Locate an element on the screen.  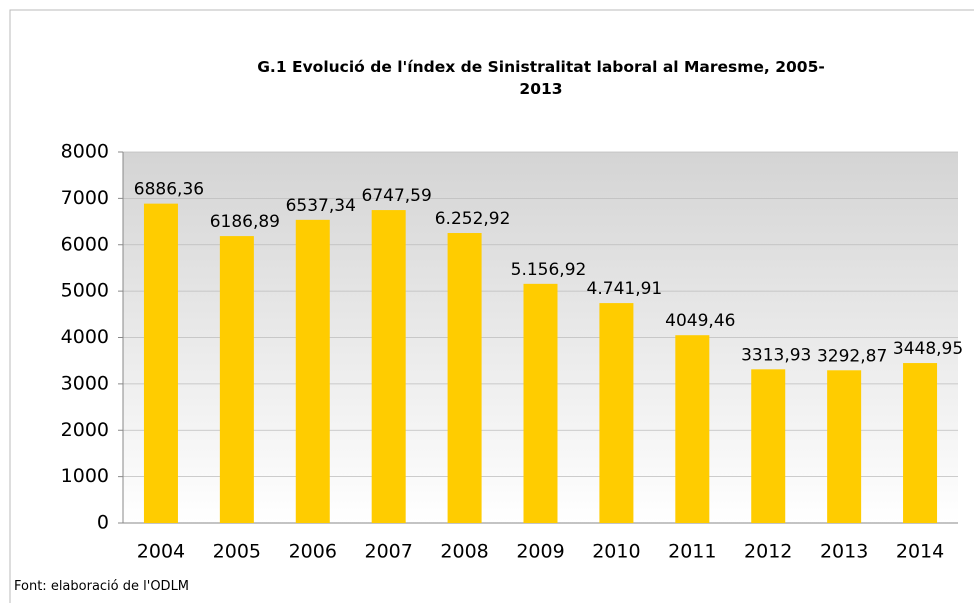
data-label: 3313,93 is located at coordinates (776, 355).